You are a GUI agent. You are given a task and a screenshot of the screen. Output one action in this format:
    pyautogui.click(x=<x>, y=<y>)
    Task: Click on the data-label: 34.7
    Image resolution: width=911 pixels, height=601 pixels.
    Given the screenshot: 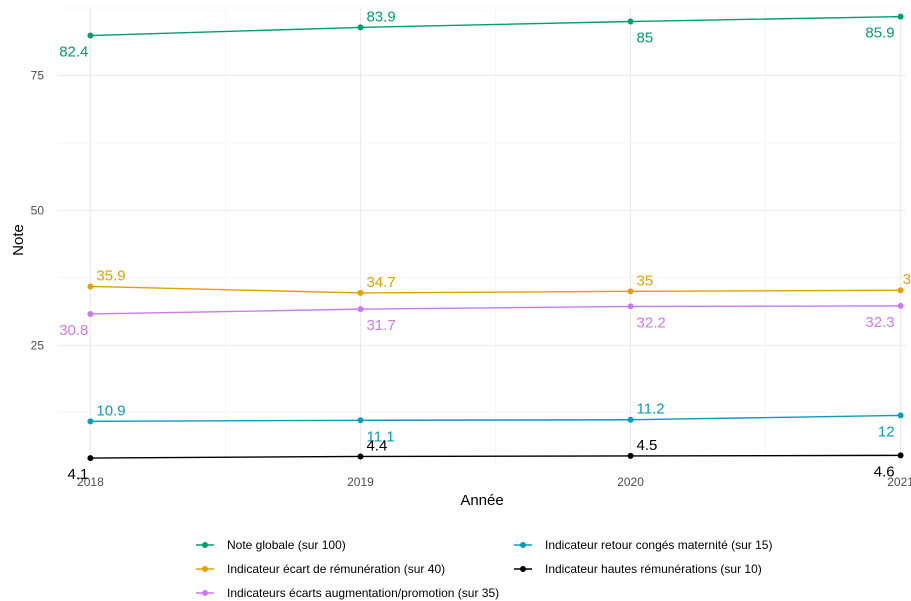 What is the action you would take?
    pyautogui.click(x=380, y=282)
    